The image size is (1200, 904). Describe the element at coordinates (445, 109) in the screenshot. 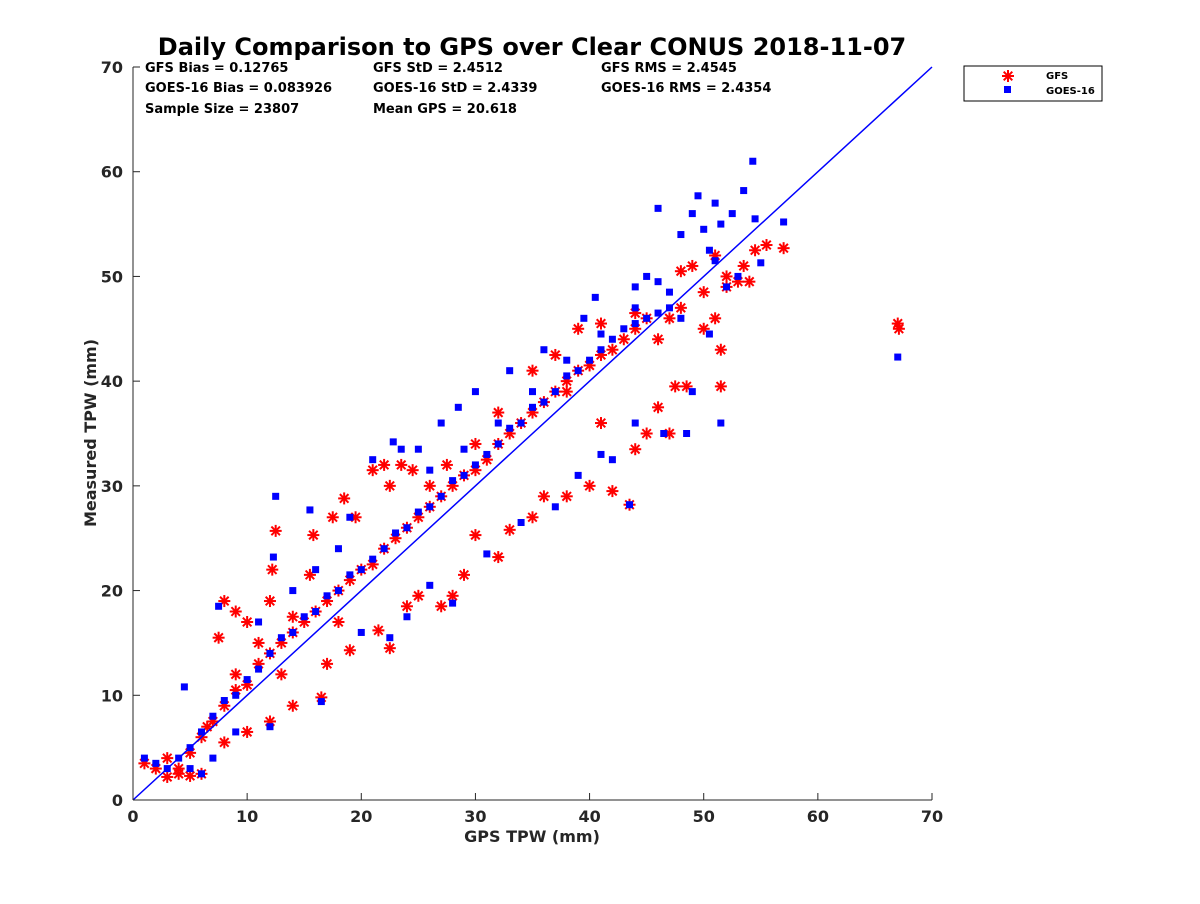

I see `stat-mean-gps: Mean GPS = 20.618` at that location.